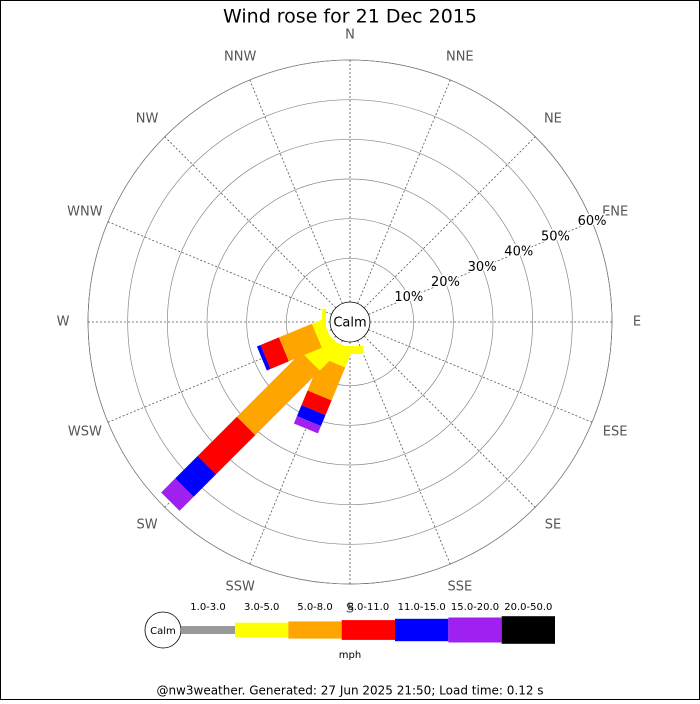  What do you see at coordinates (422, 607) in the screenshot?
I see `legend-label: 11.0-15.0` at bounding box center [422, 607].